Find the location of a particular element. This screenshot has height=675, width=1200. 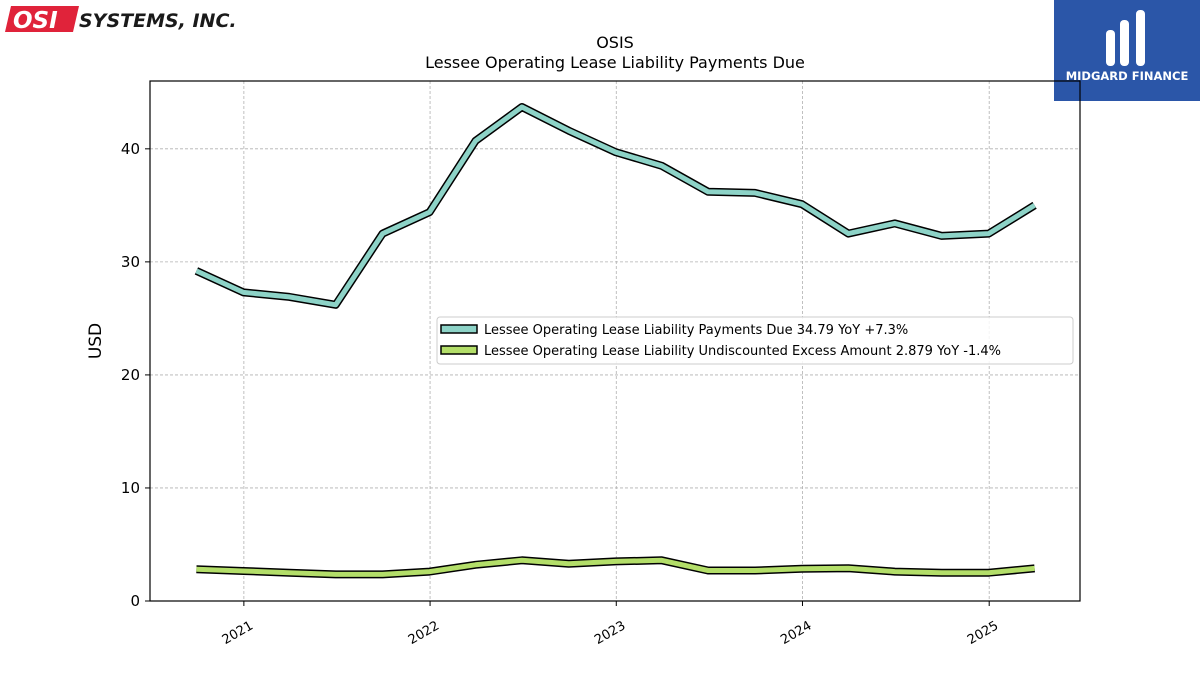

y-tick-label: 0 is located at coordinates (135, 601).